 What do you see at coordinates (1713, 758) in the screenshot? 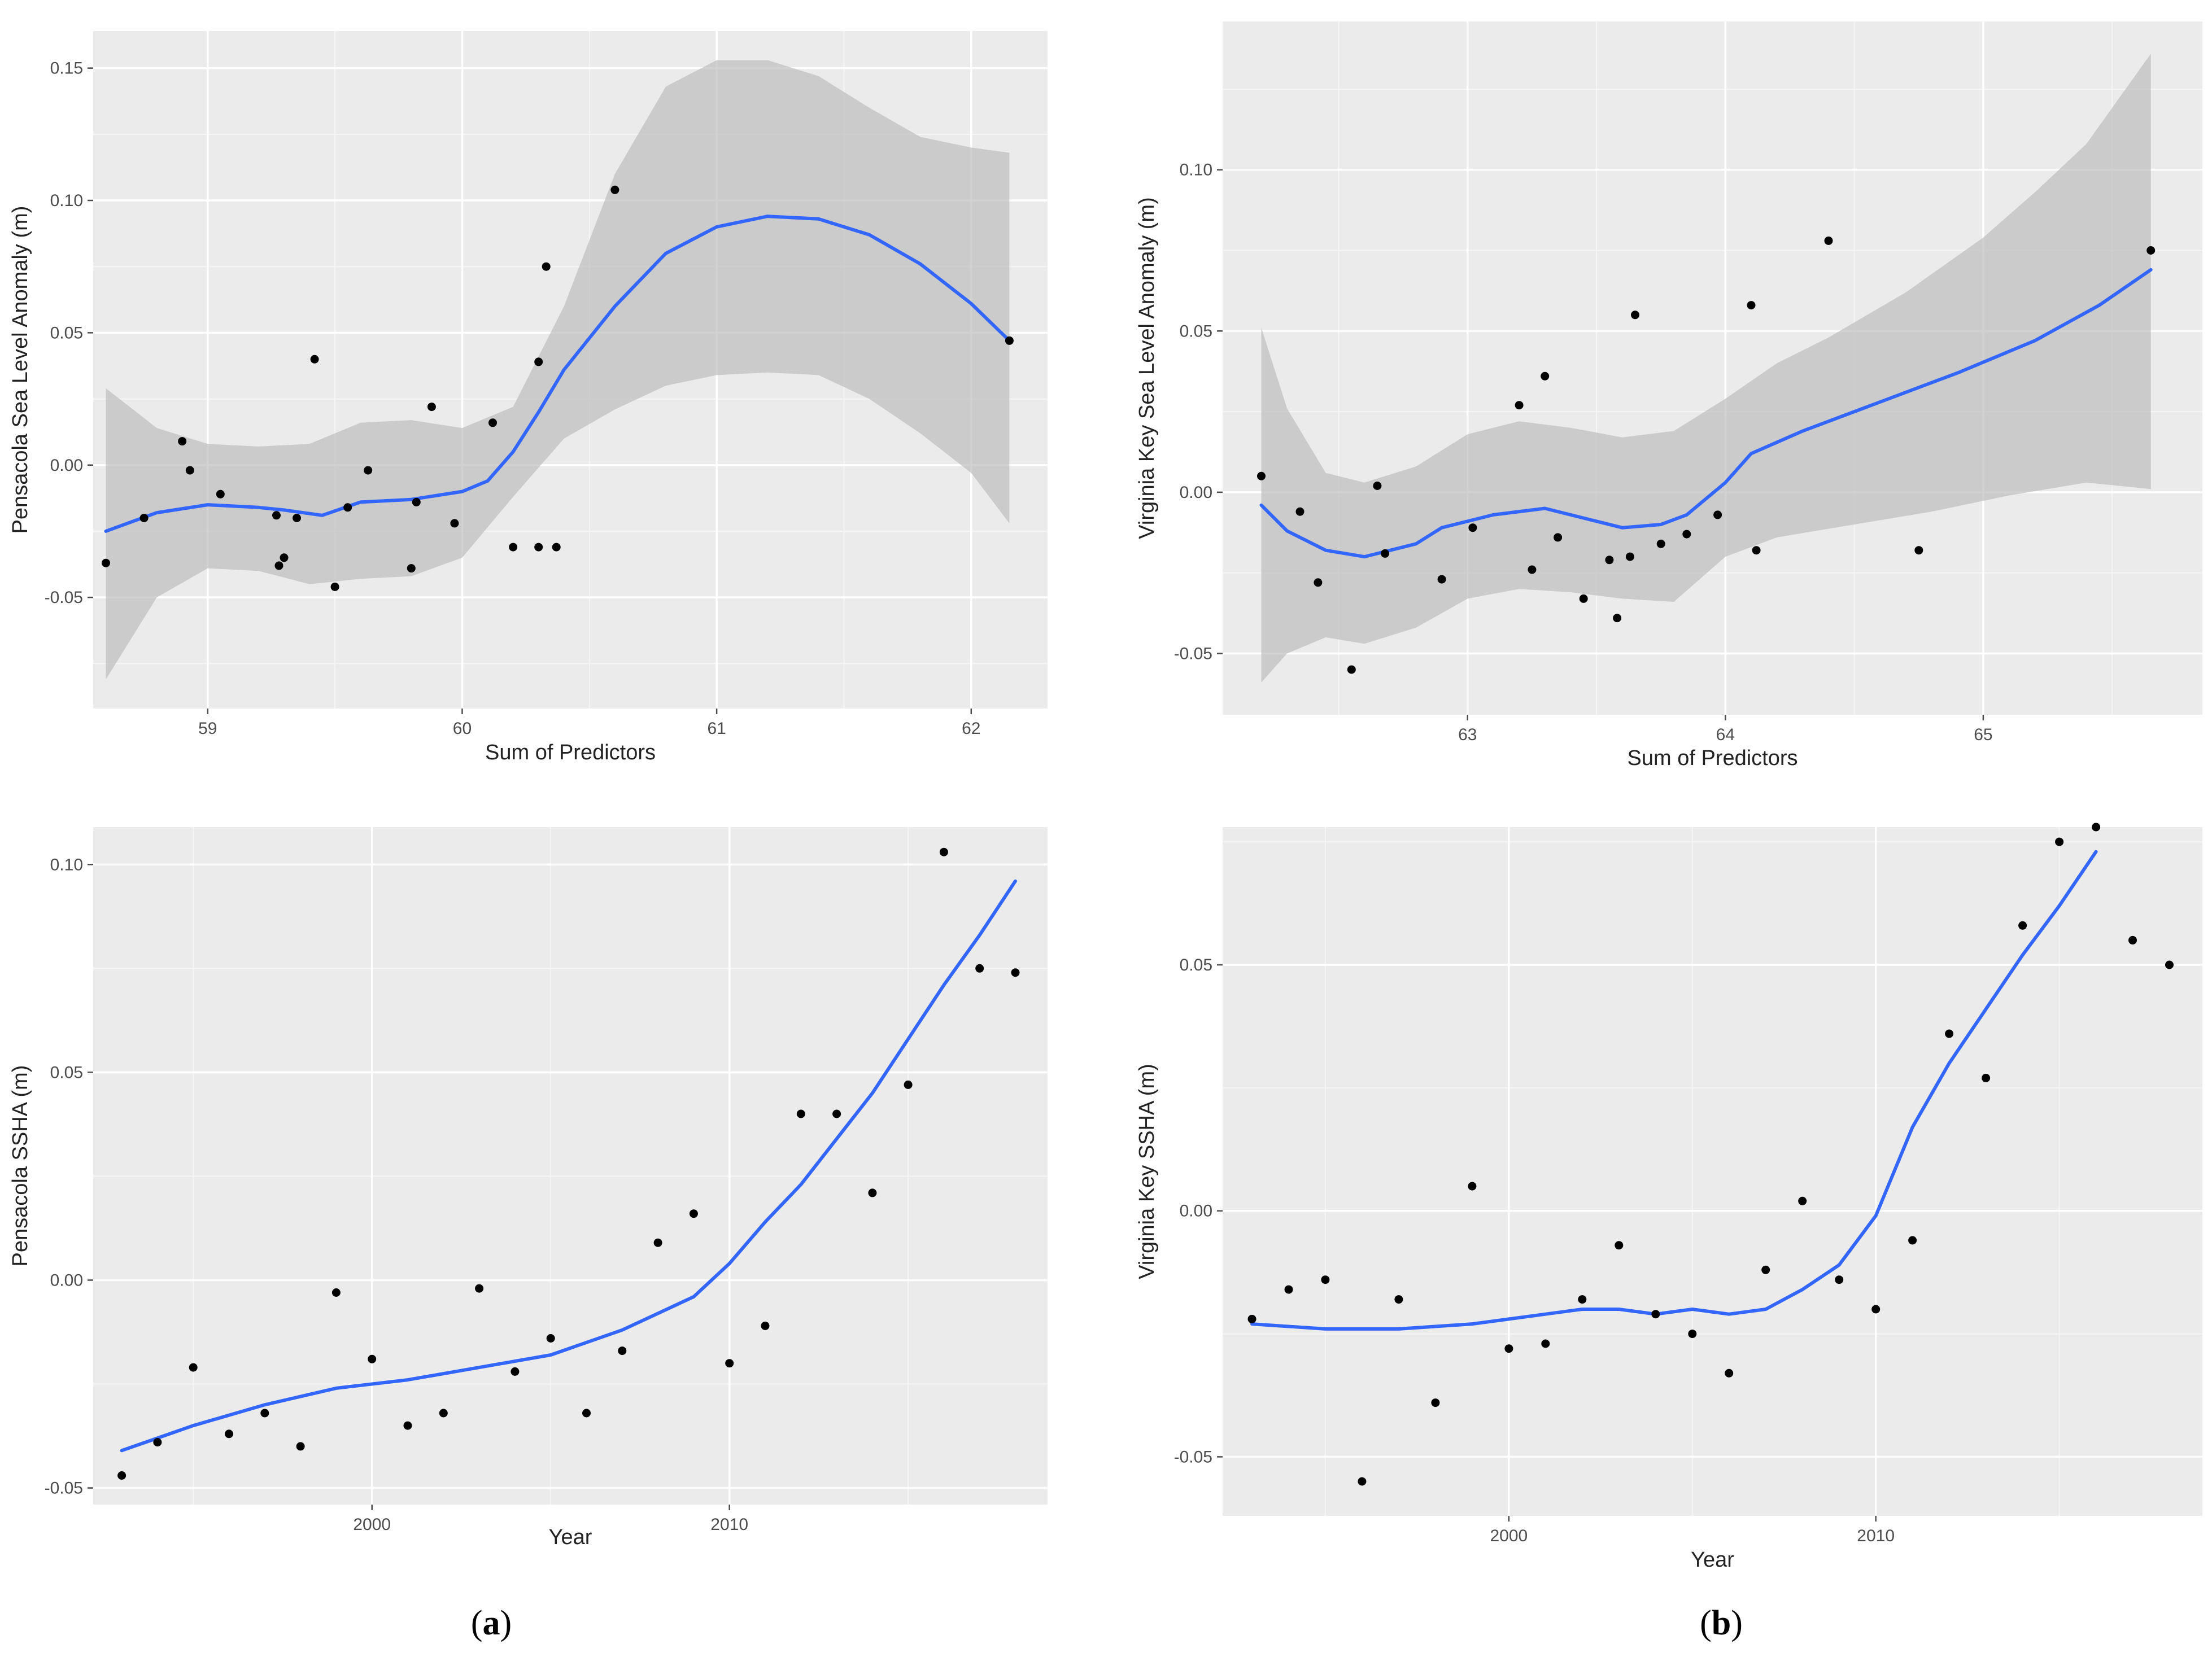
I see `x-axis-title: Sum of Predictors` at bounding box center [1713, 758].